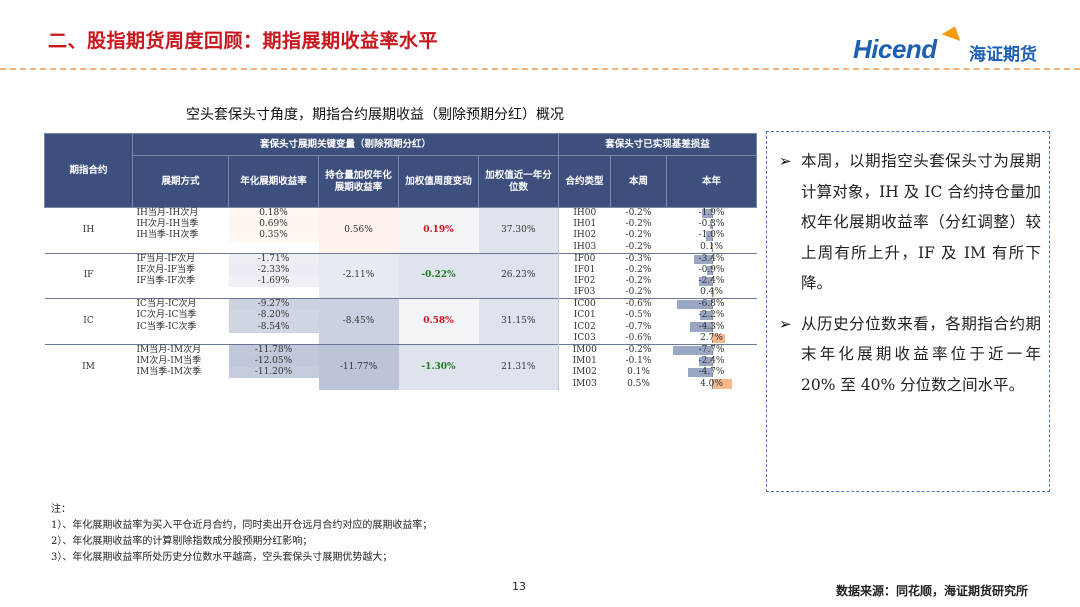 The image size is (1080, 607). What do you see at coordinates (584, 304) in the screenshot?
I see `contract-code-cell: IC00` at bounding box center [584, 304].